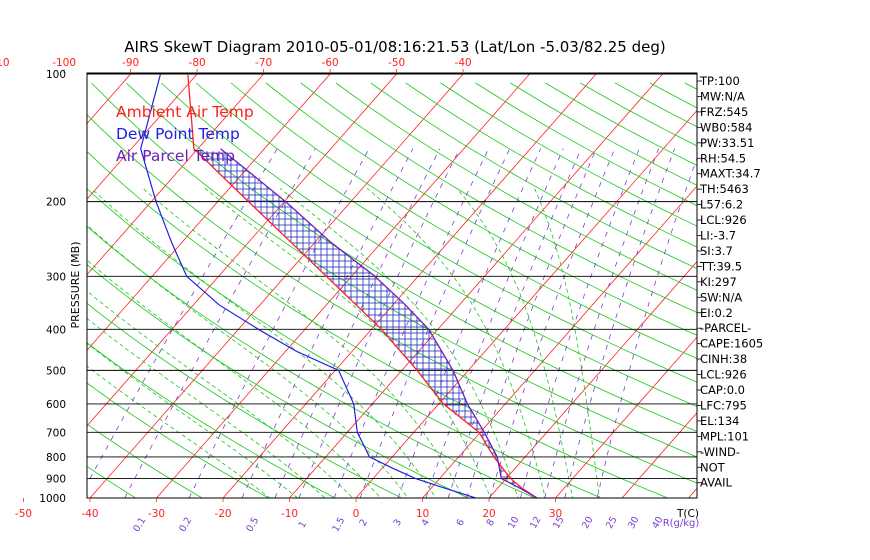 Image resolution: width=870 pixels, height=560 pixels. I want to click on index-entry: MW:N/A, so click(722, 96).